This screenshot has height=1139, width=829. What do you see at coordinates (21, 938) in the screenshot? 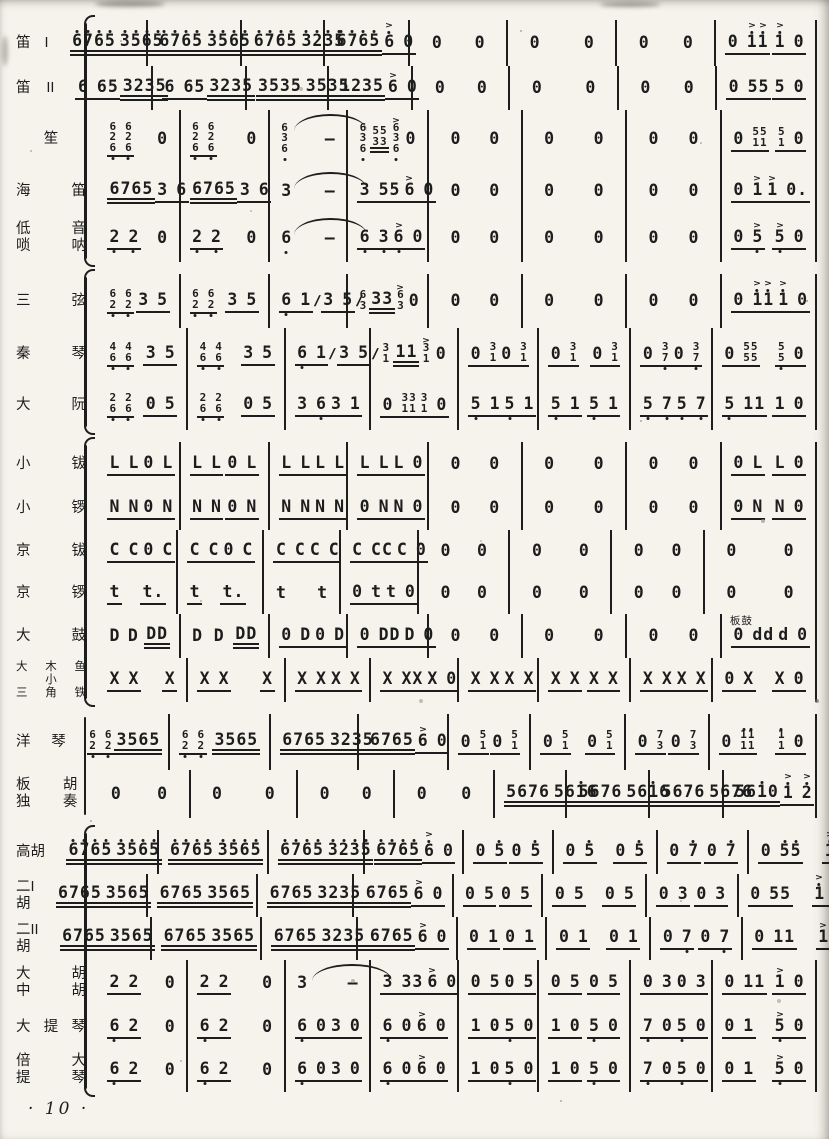
I see `instrument-label: 二胡 II` at bounding box center [21, 938].